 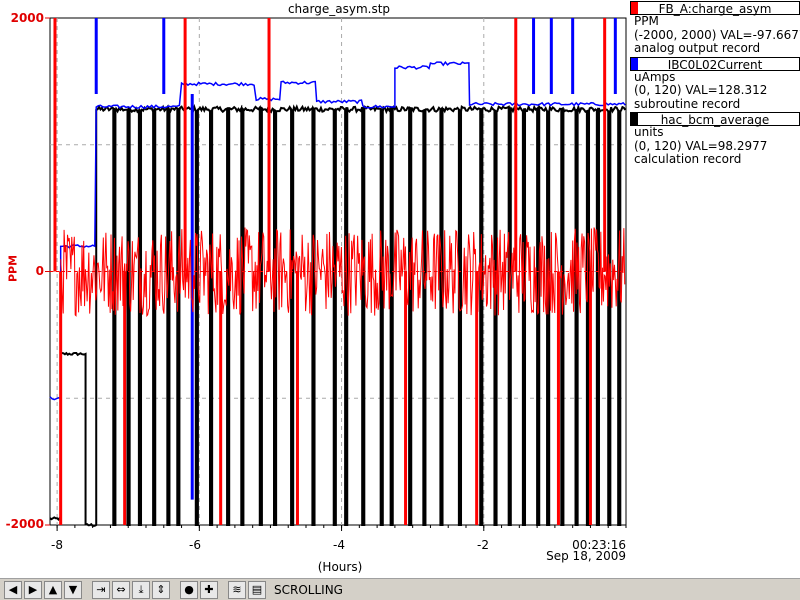 I want to click on scroll-right-icon: ▶, so click(x=33, y=589).